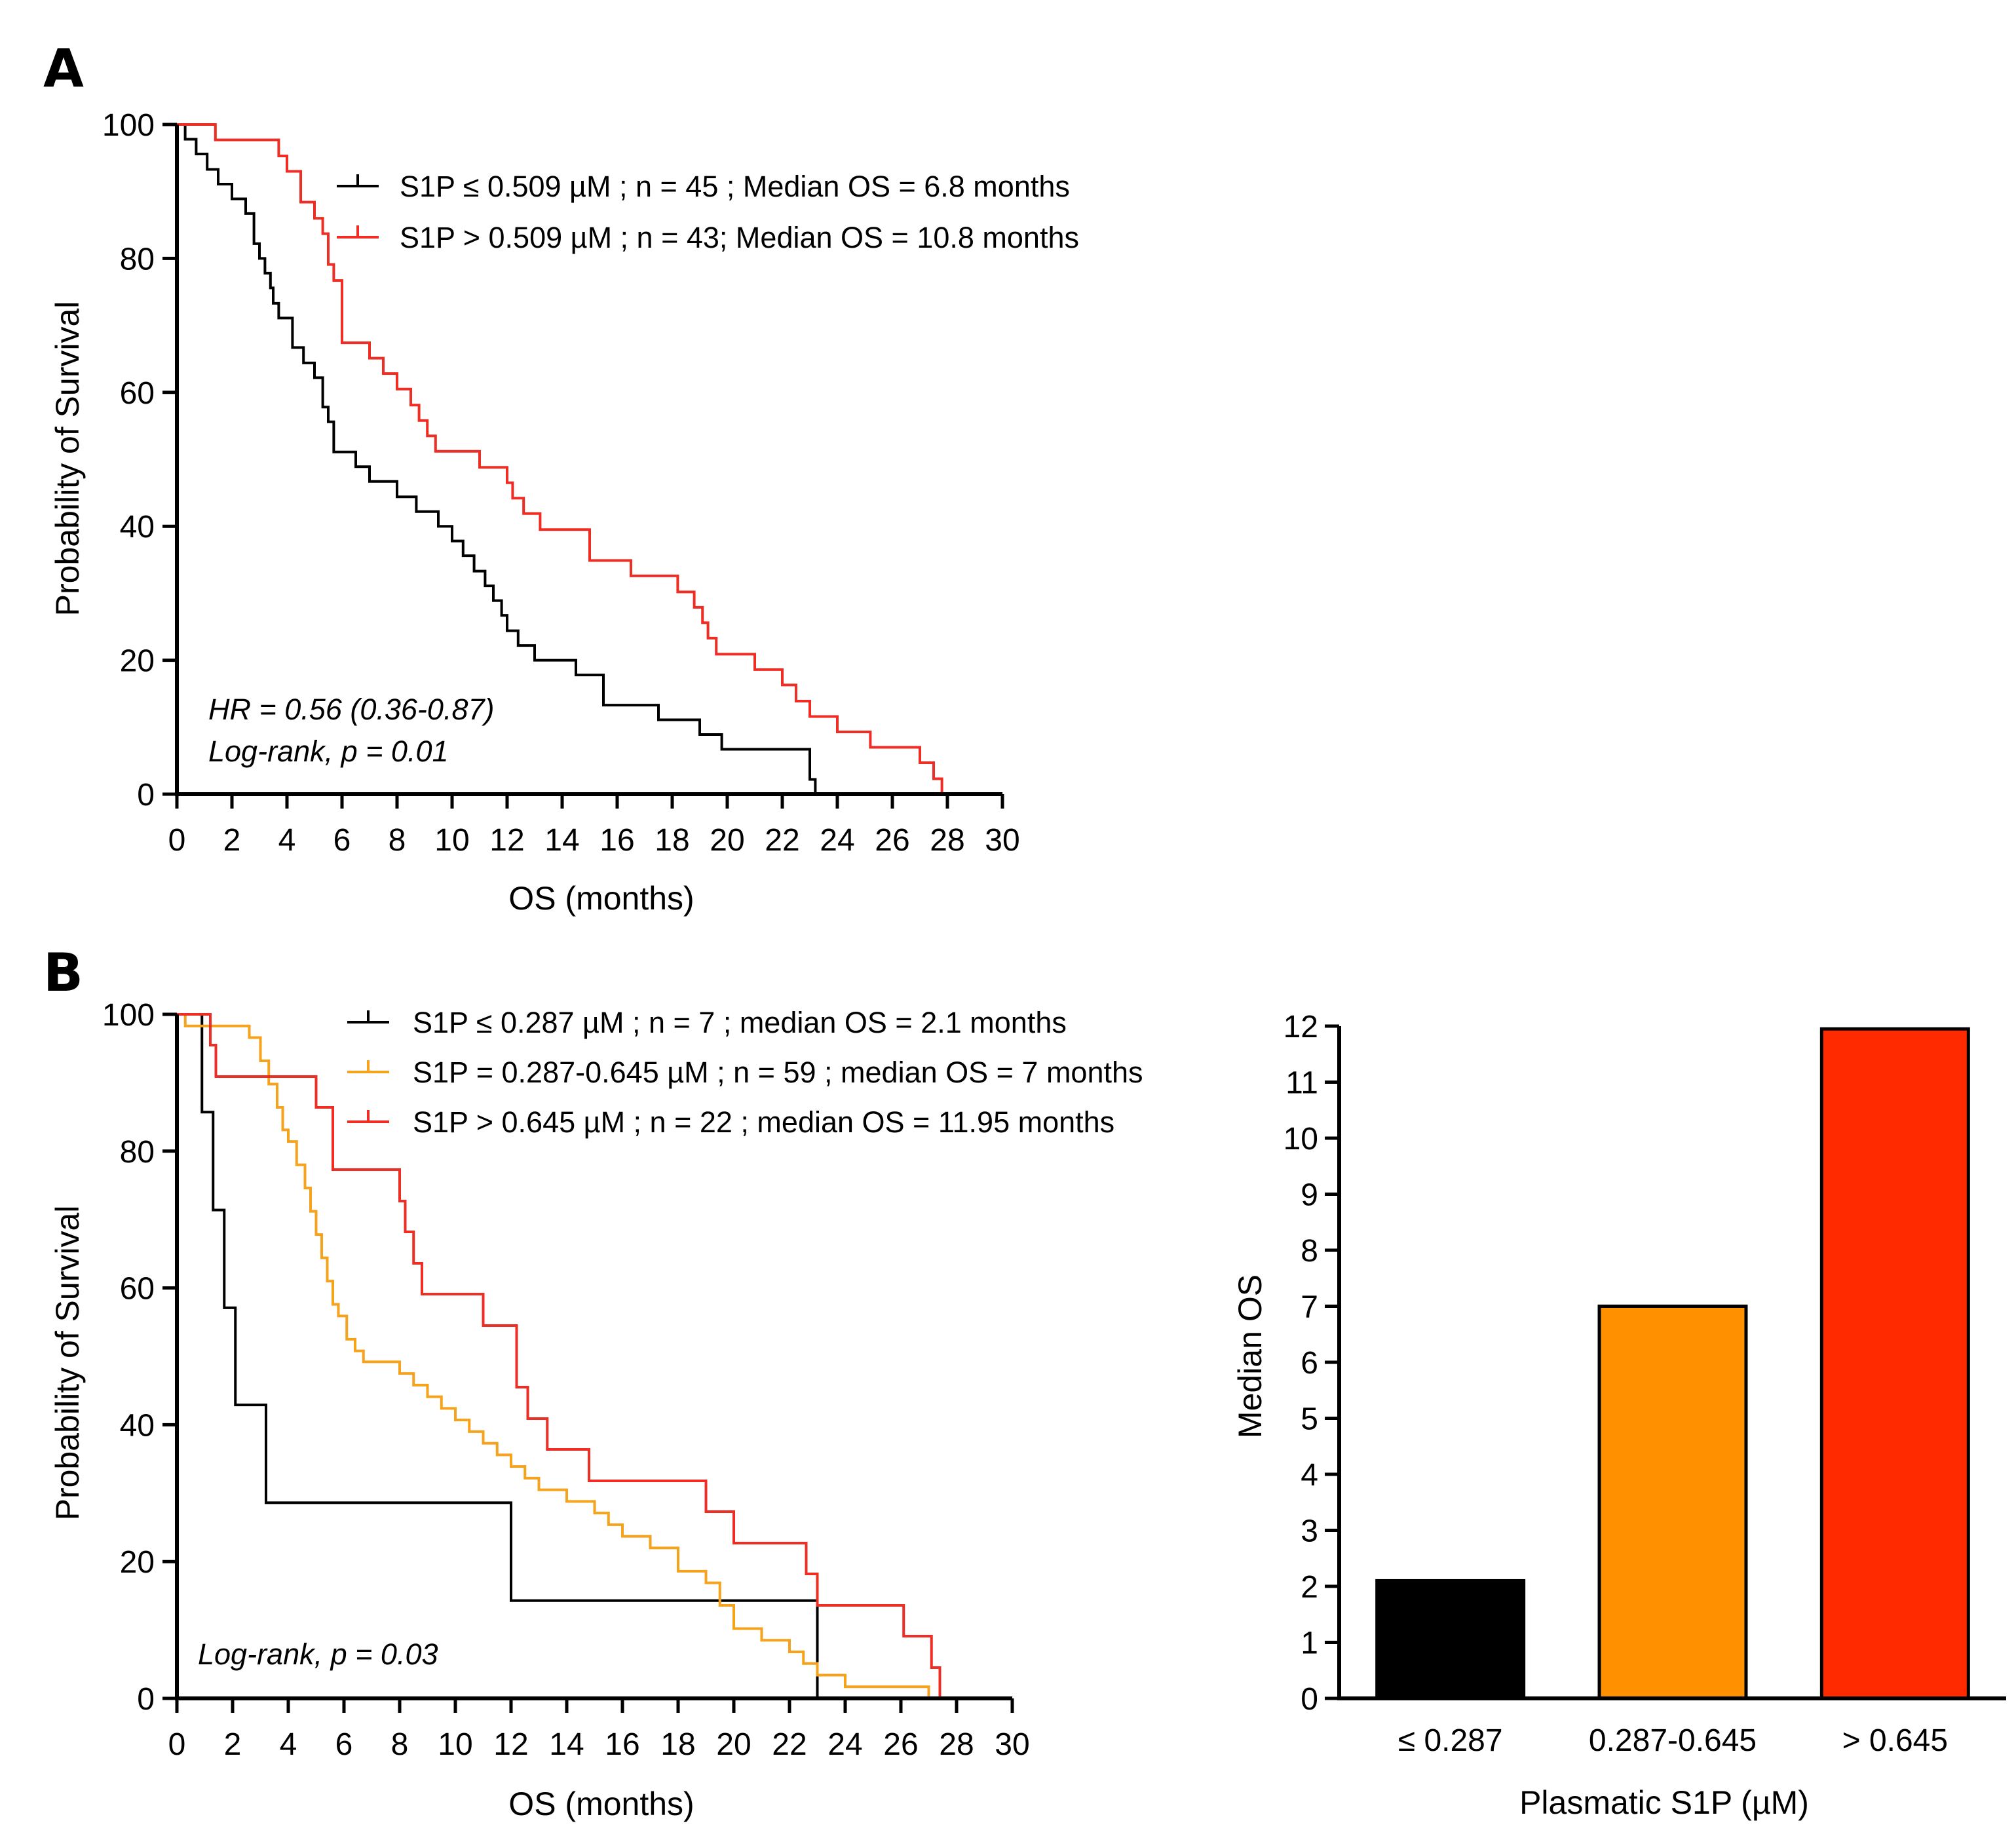 Image resolution: width=2016 pixels, height=1836 pixels. Describe the element at coordinates (1309, 1363) in the screenshot. I see `y-tick-label: 6` at that location.